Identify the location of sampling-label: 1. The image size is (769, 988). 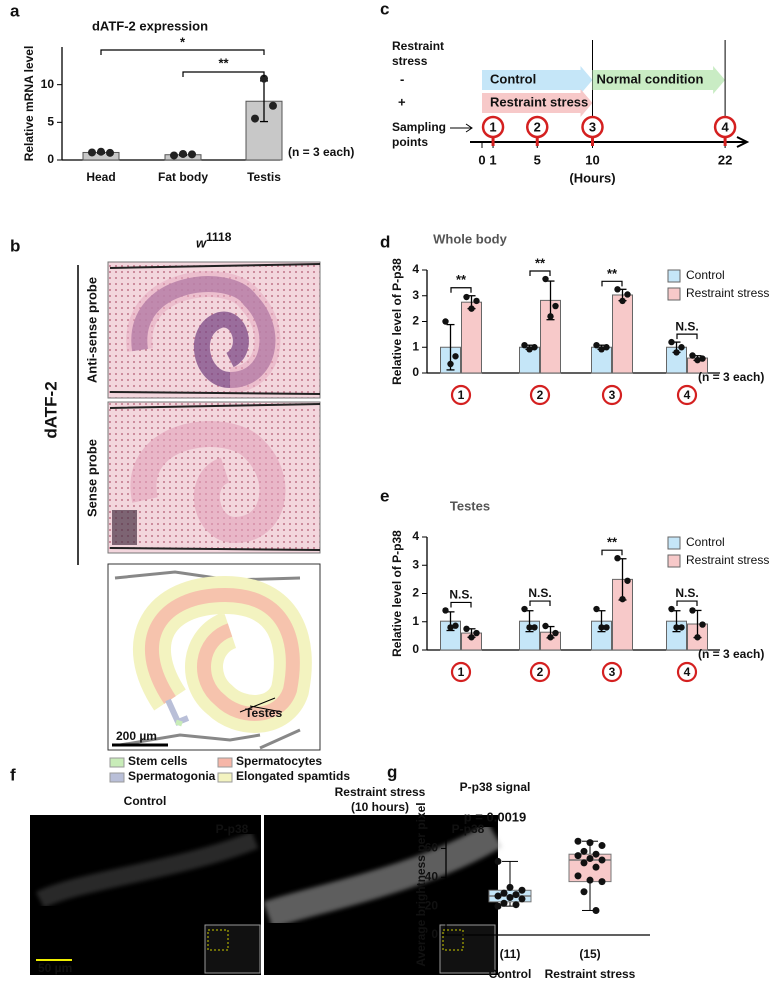
(492, 126).